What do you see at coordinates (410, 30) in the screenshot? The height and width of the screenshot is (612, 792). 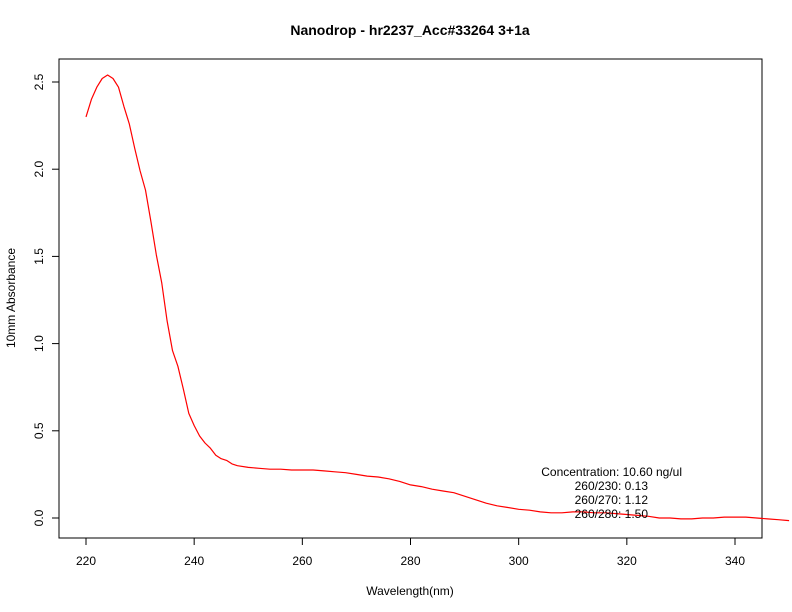 I see `chart-title: Nanodrop - hr2237_Acc#33264 3+1a` at bounding box center [410, 30].